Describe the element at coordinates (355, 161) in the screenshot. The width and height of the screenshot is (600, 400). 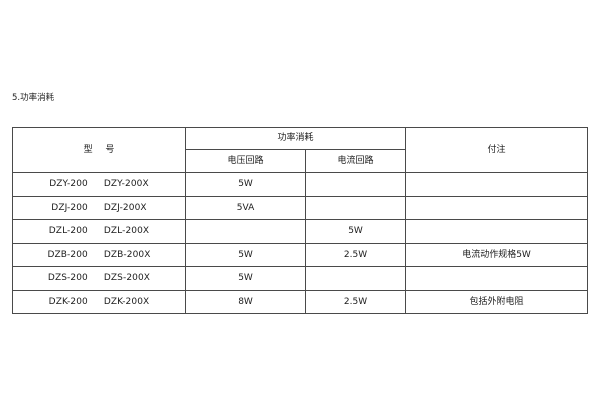
I see `column-header-current-circuit: 电流回路` at that location.